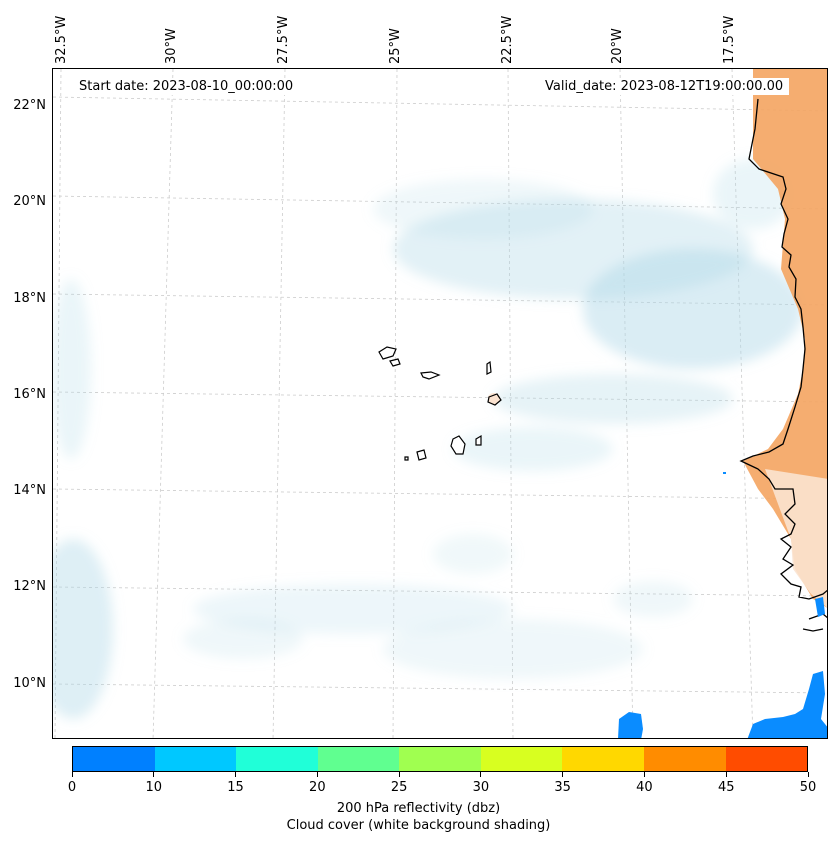 The width and height of the screenshot is (837, 843). Describe the element at coordinates (29, 490) in the screenshot. I see `lat-label: 14°N` at that location.